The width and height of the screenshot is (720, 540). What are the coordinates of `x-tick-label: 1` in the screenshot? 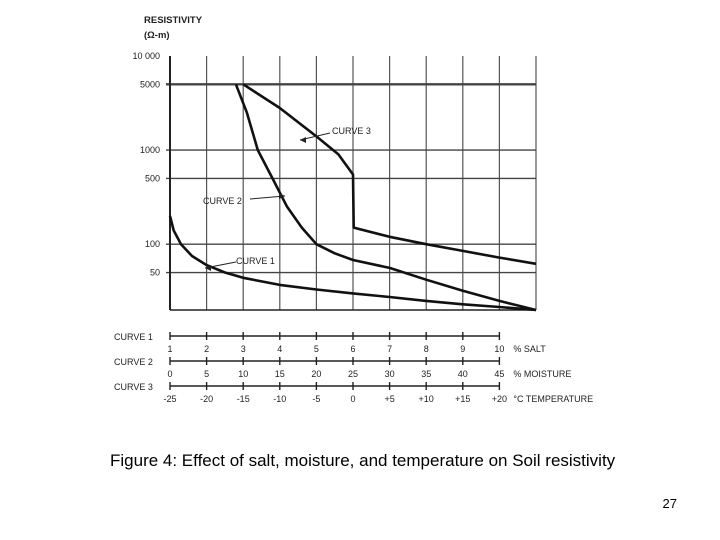 It's located at (169, 349).